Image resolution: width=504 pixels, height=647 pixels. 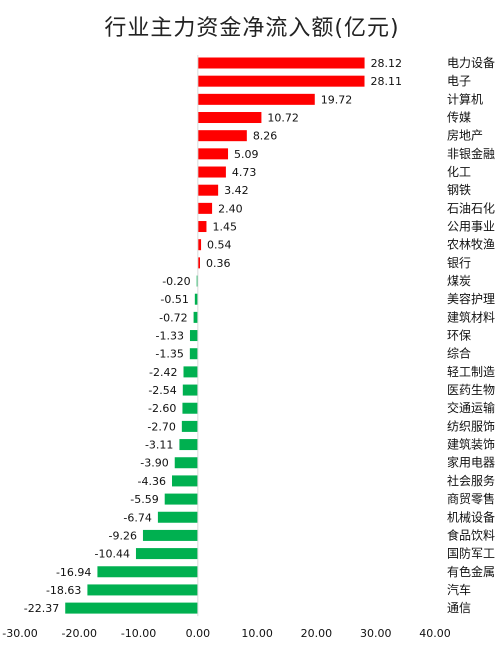 I want to click on category-label-26: 机械设备, so click(x=471, y=516).